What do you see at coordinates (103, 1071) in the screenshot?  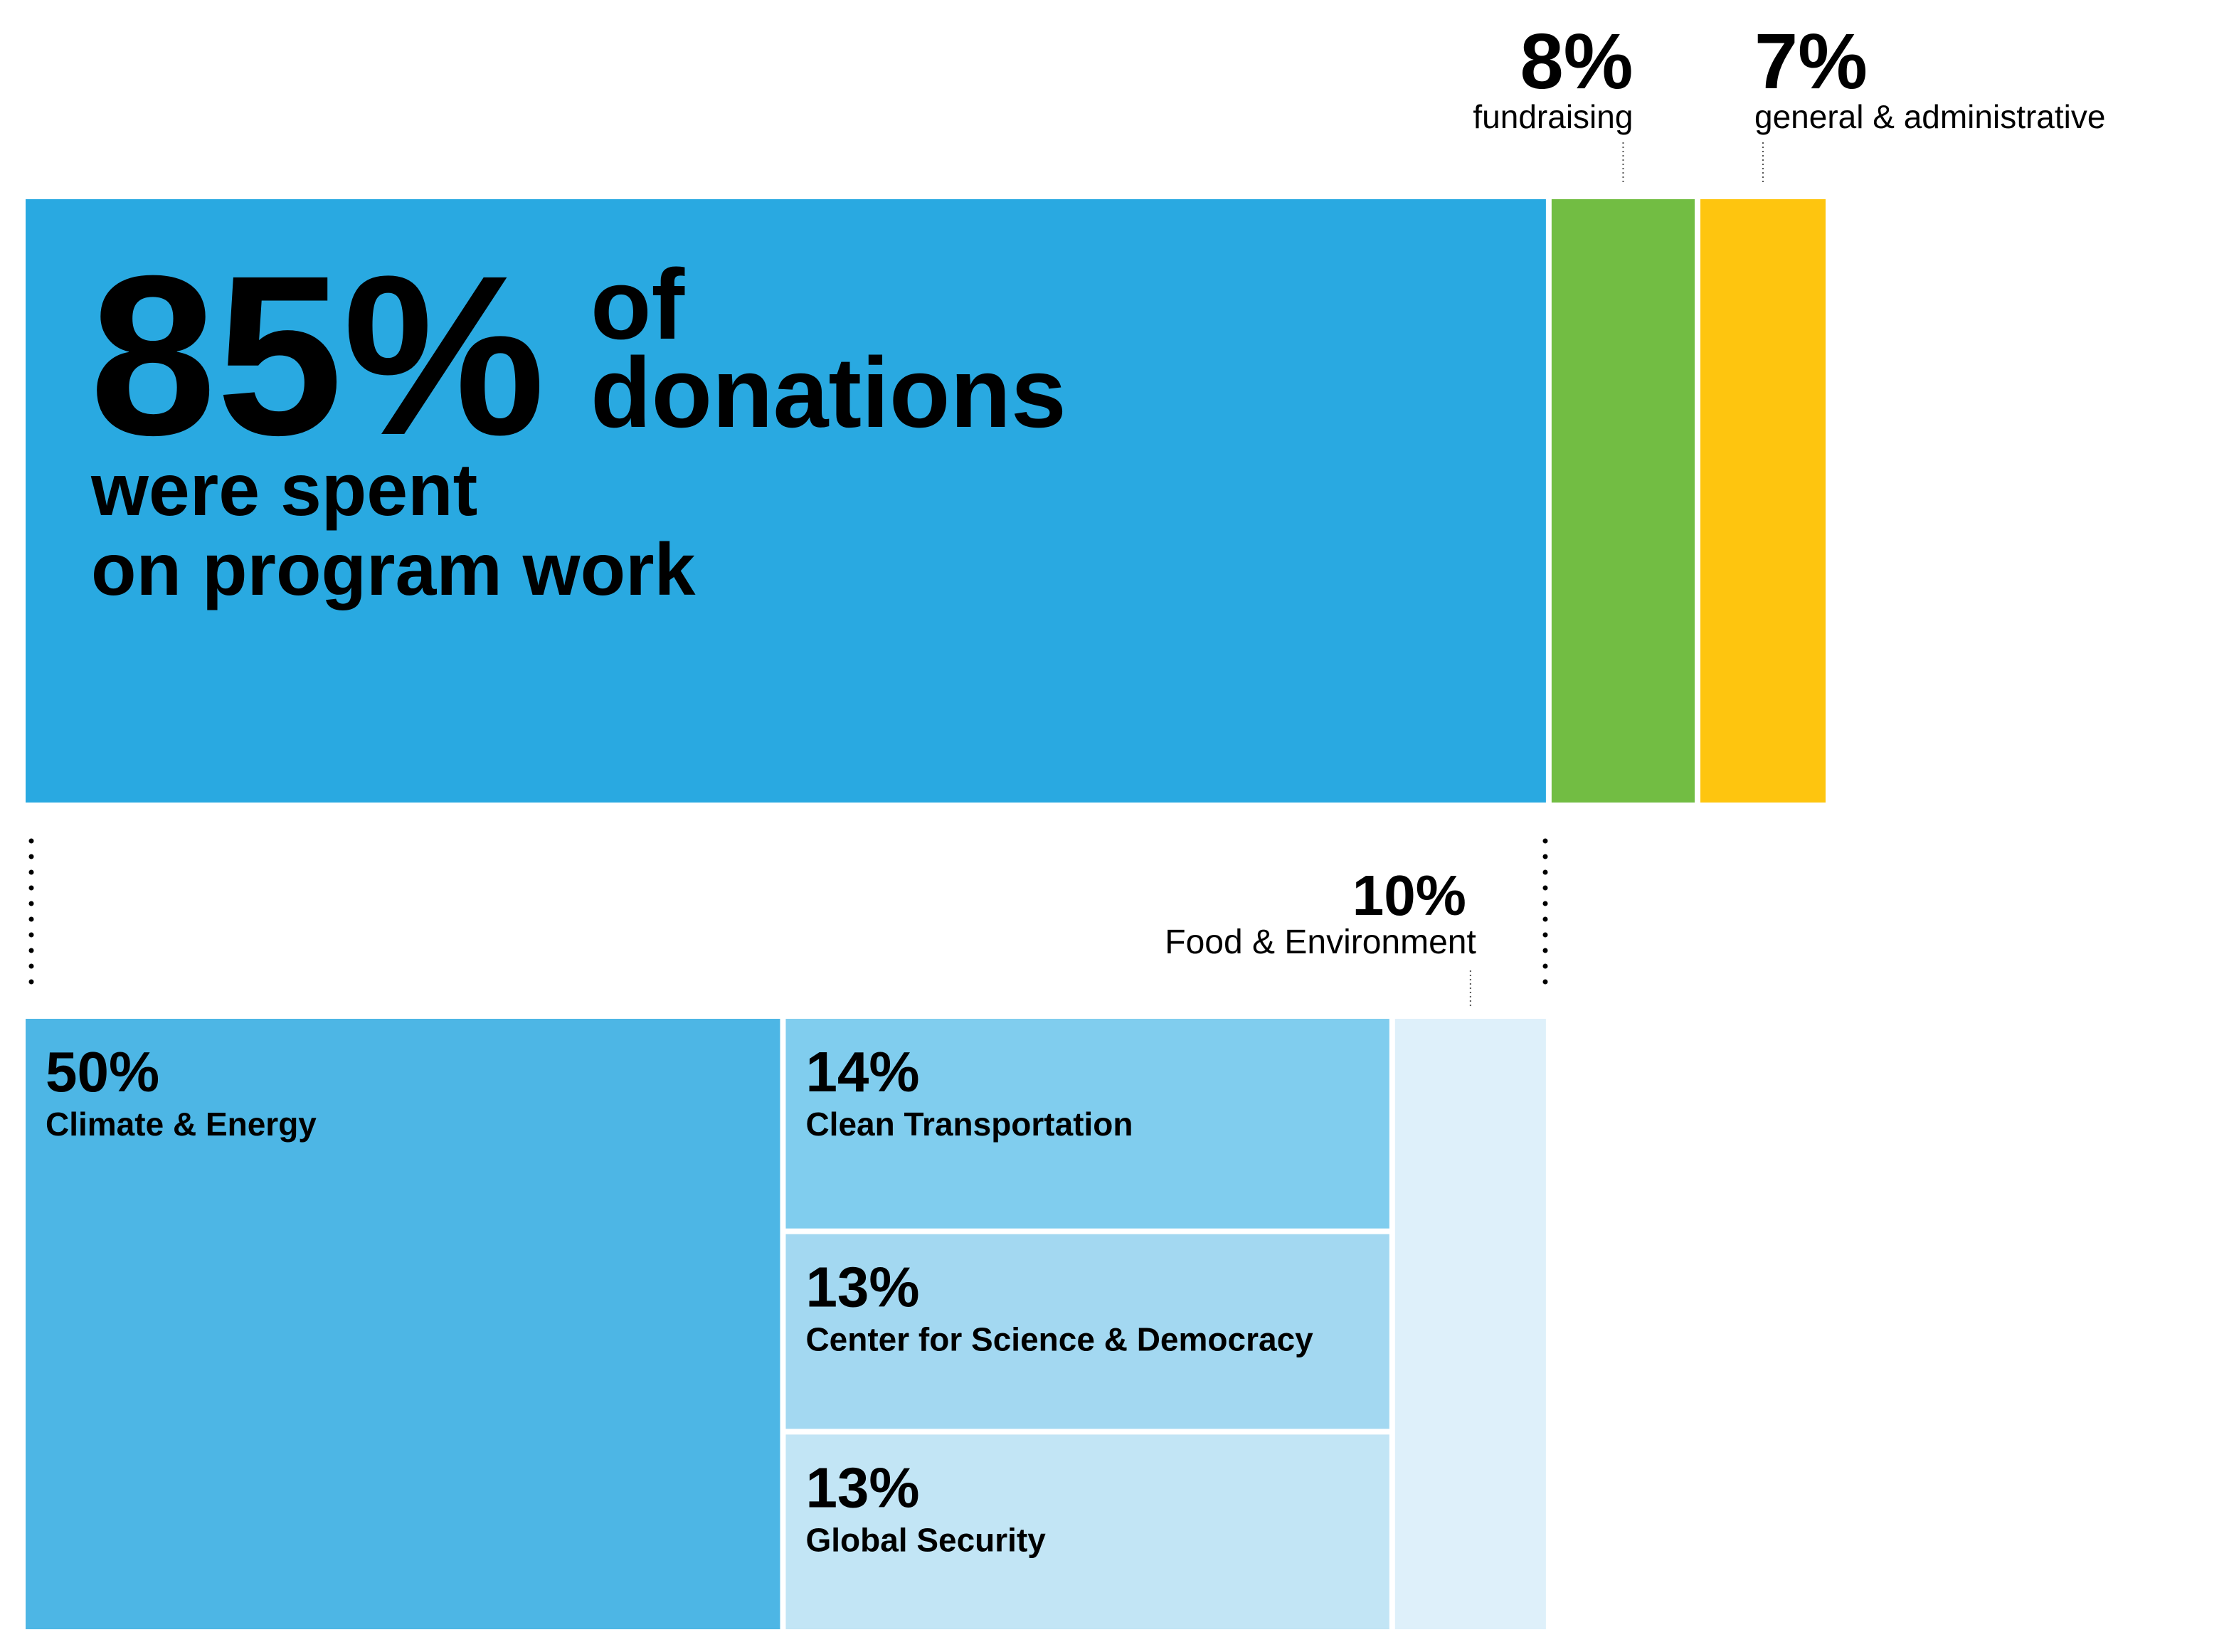 I see `value-label: 50%` at bounding box center [103, 1071].